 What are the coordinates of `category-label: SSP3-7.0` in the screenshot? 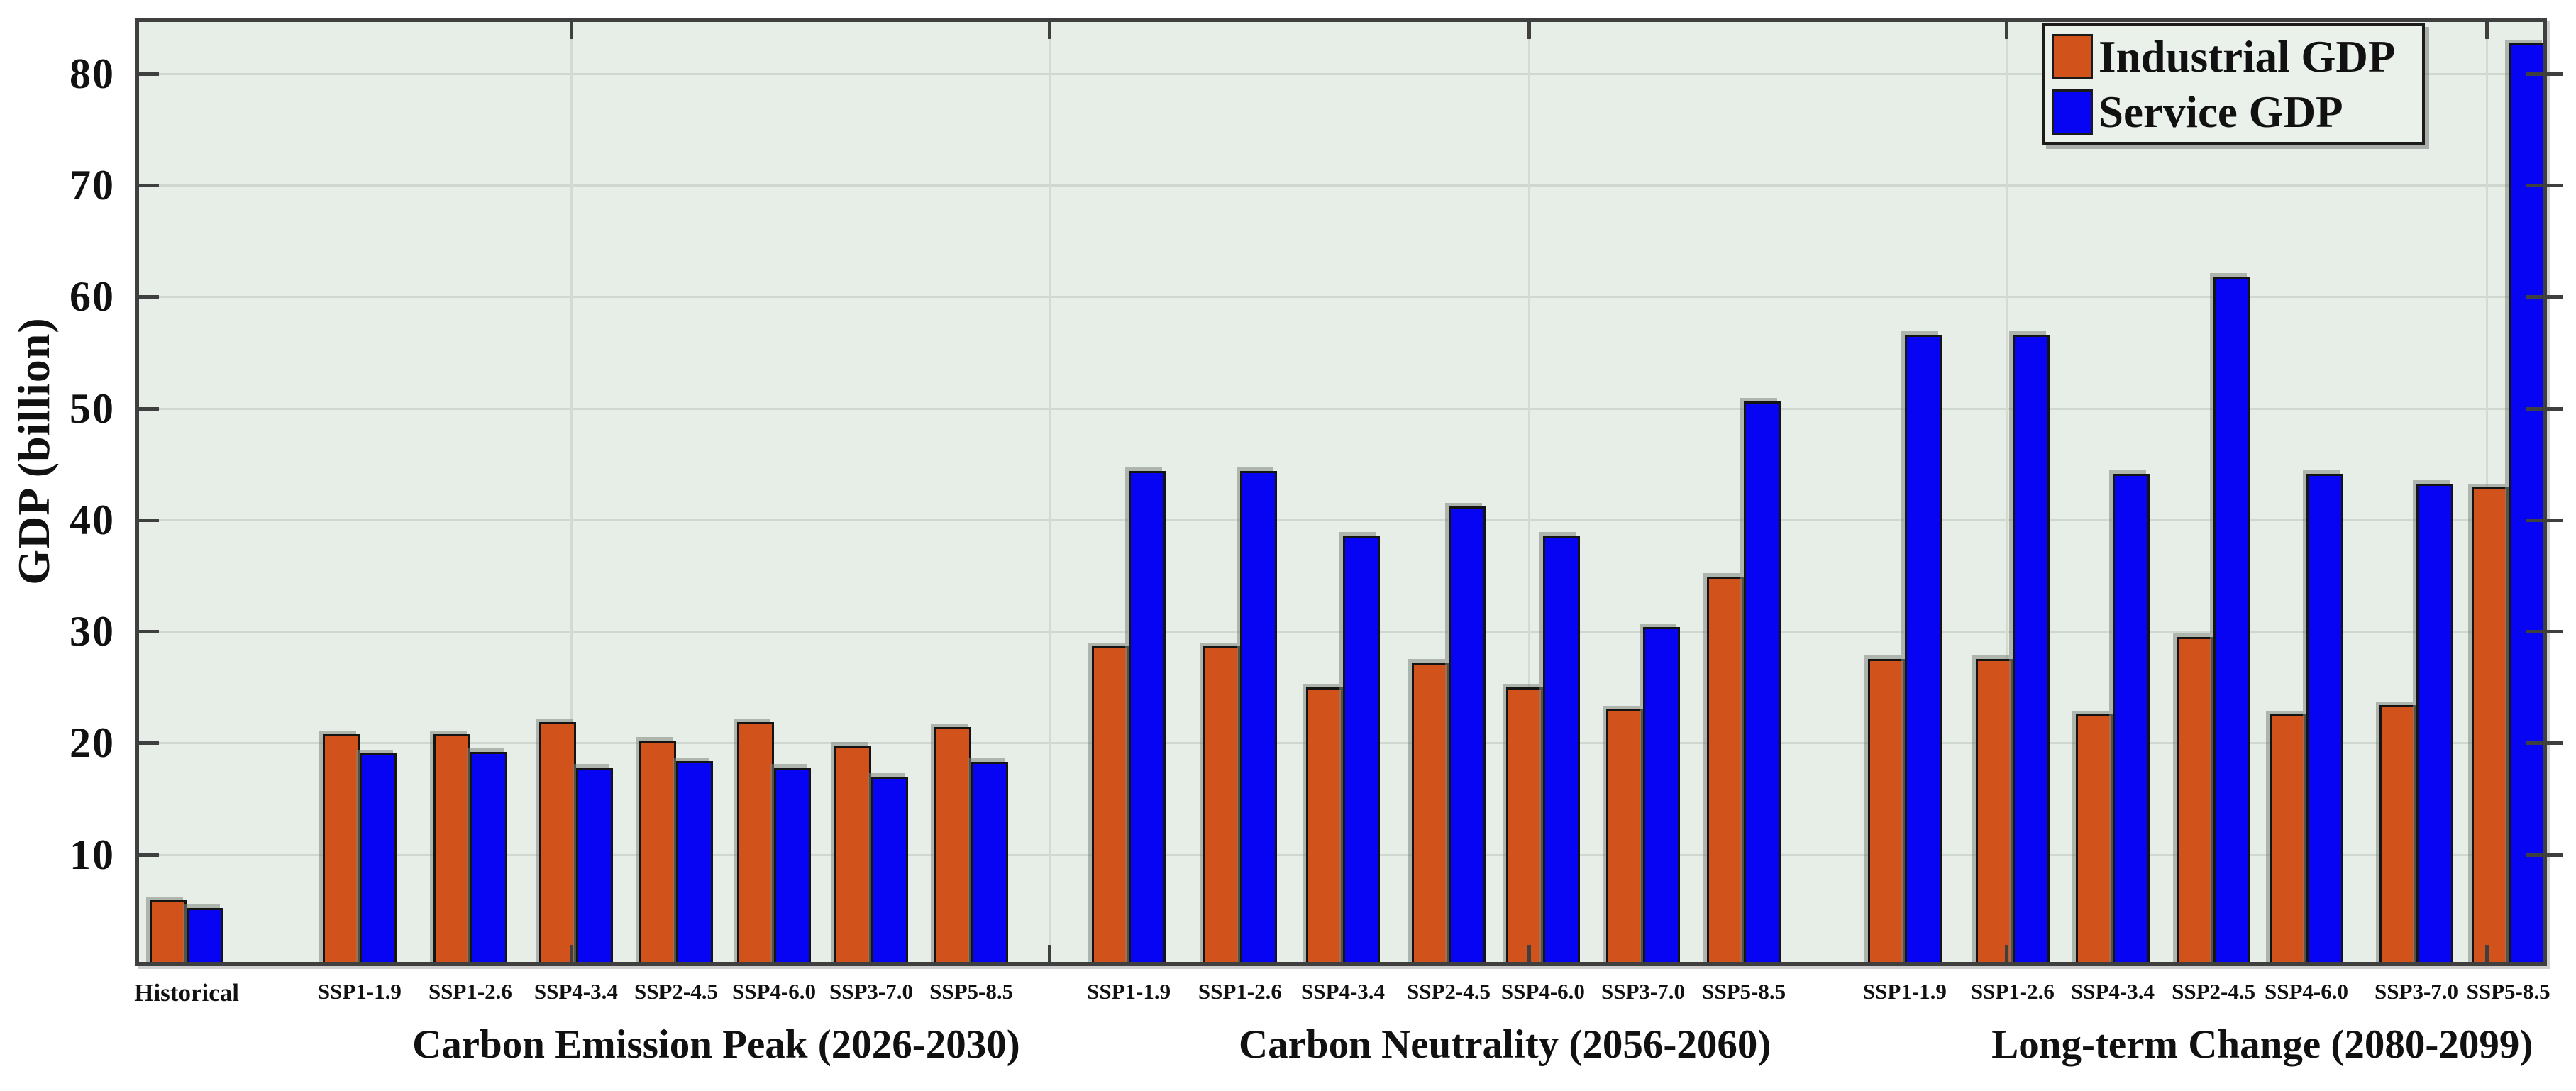 It's located at (871, 992).